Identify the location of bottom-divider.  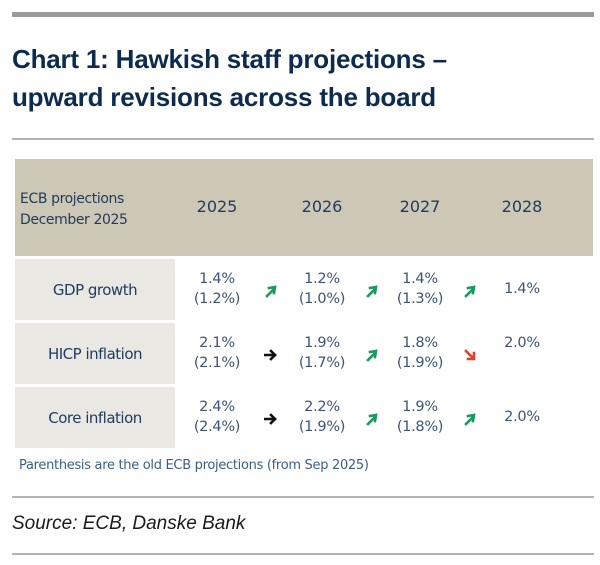
(303, 554).